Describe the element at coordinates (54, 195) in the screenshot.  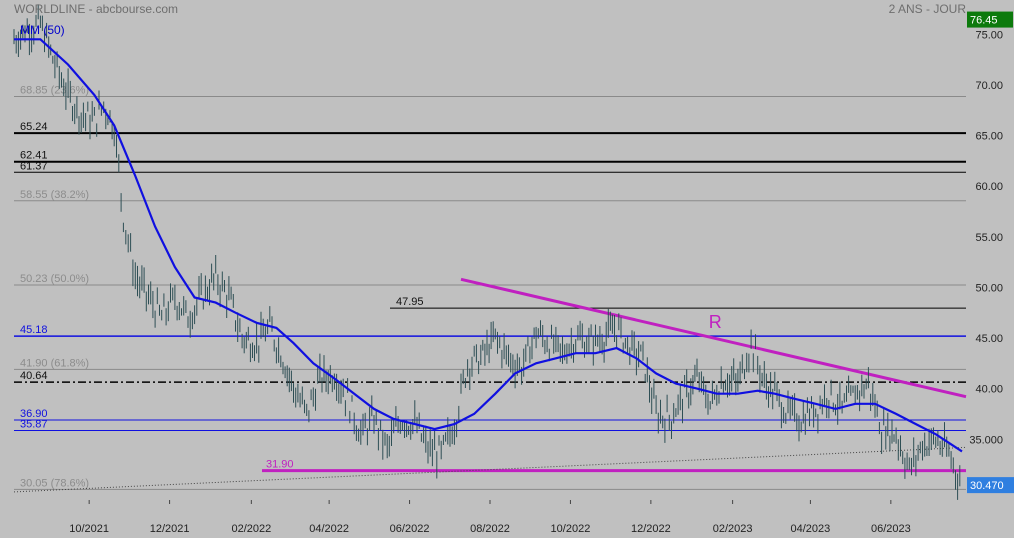
I see `level-label-58-55: 58.55 (38.2%)` at that location.